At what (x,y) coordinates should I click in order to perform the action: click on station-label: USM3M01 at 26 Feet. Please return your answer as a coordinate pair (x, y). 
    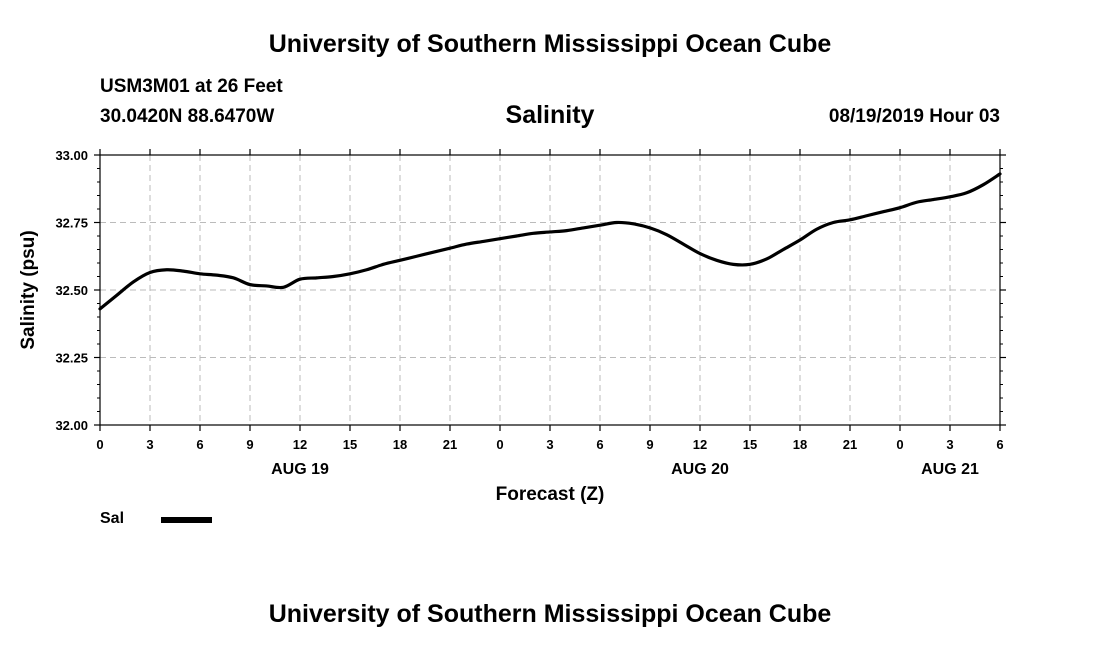
    Looking at the image, I should click on (191, 86).